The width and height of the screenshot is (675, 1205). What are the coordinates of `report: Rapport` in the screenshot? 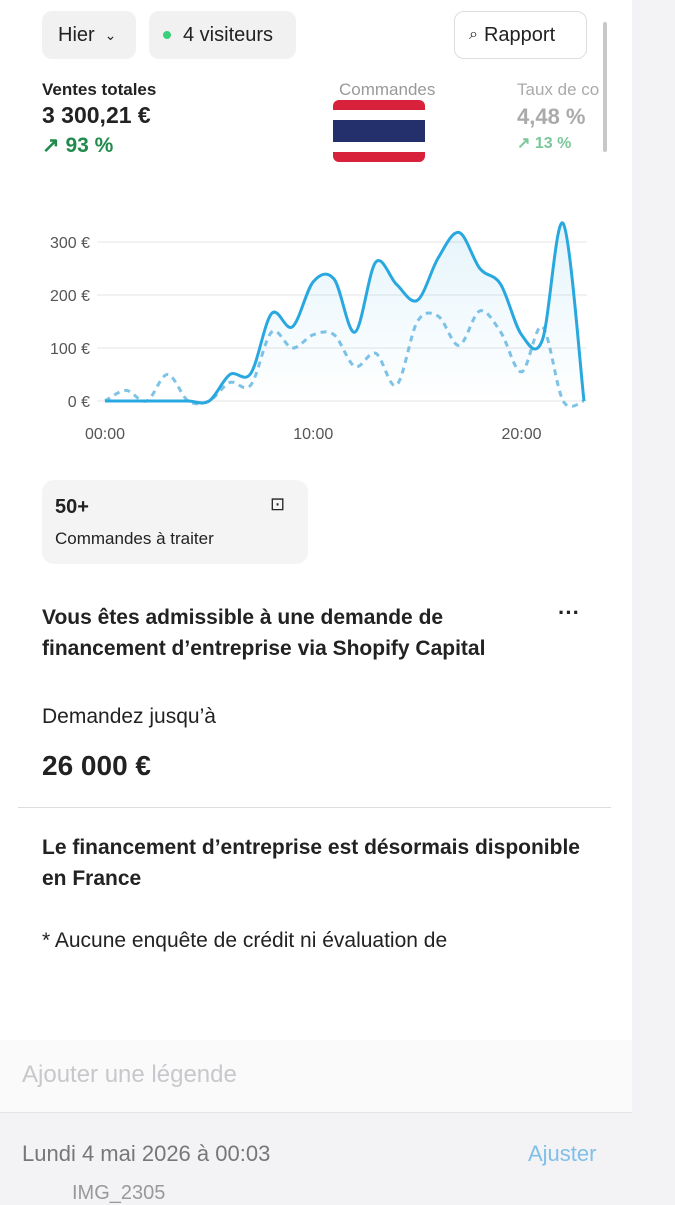 It's located at (519, 34).